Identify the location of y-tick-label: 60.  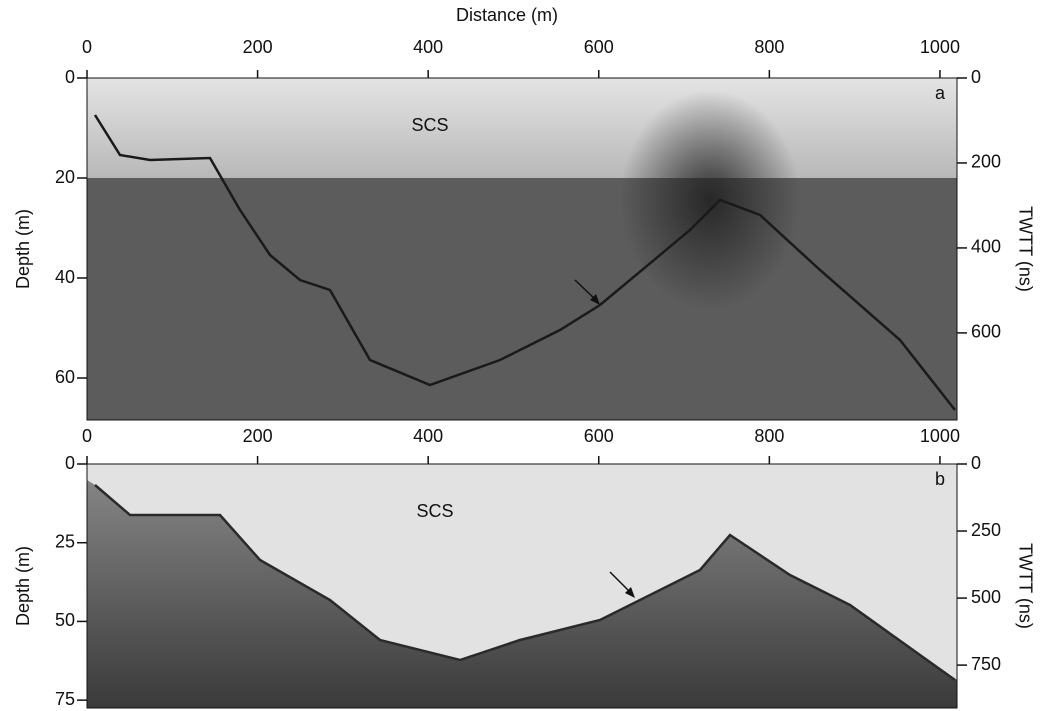
(65, 377).